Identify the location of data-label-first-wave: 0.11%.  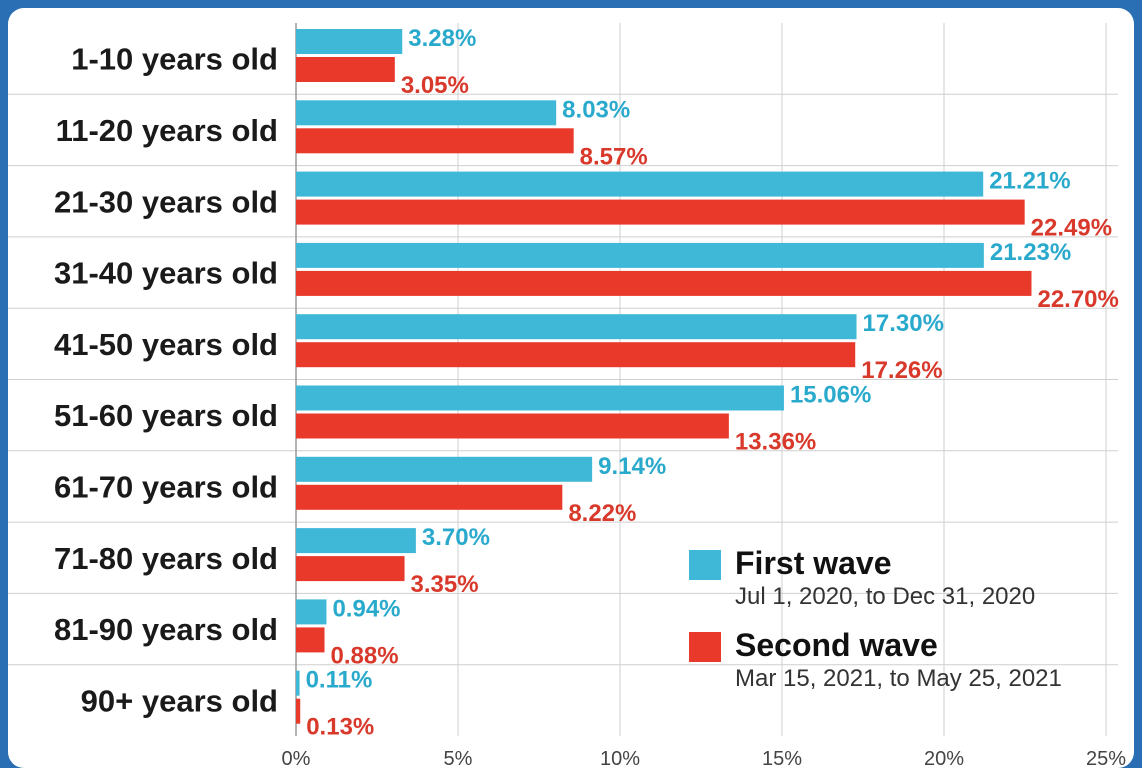
(339, 680).